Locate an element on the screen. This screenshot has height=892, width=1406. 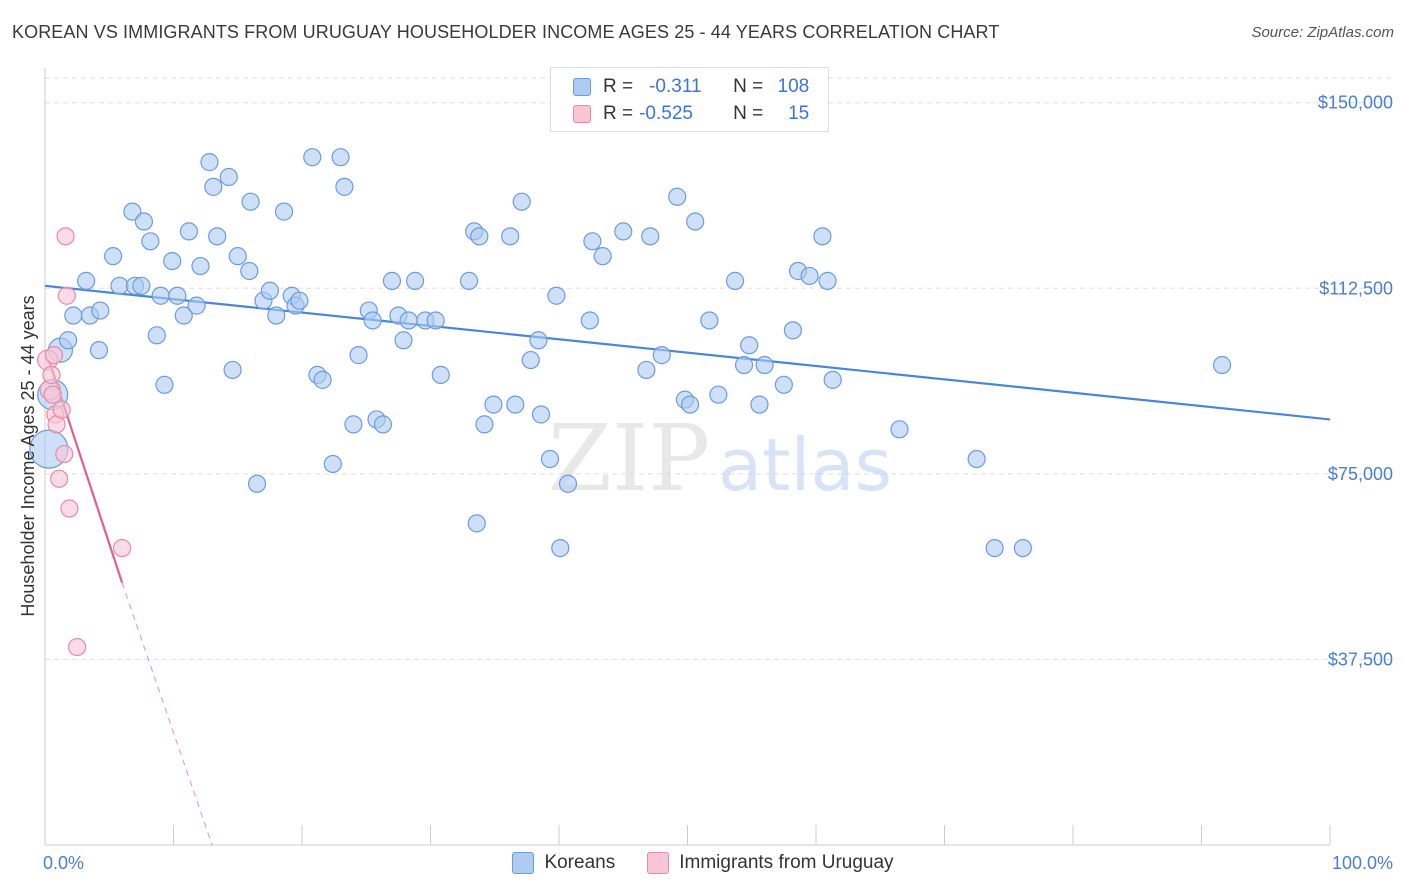
koreans-swatch is located at coordinates (582, 87).